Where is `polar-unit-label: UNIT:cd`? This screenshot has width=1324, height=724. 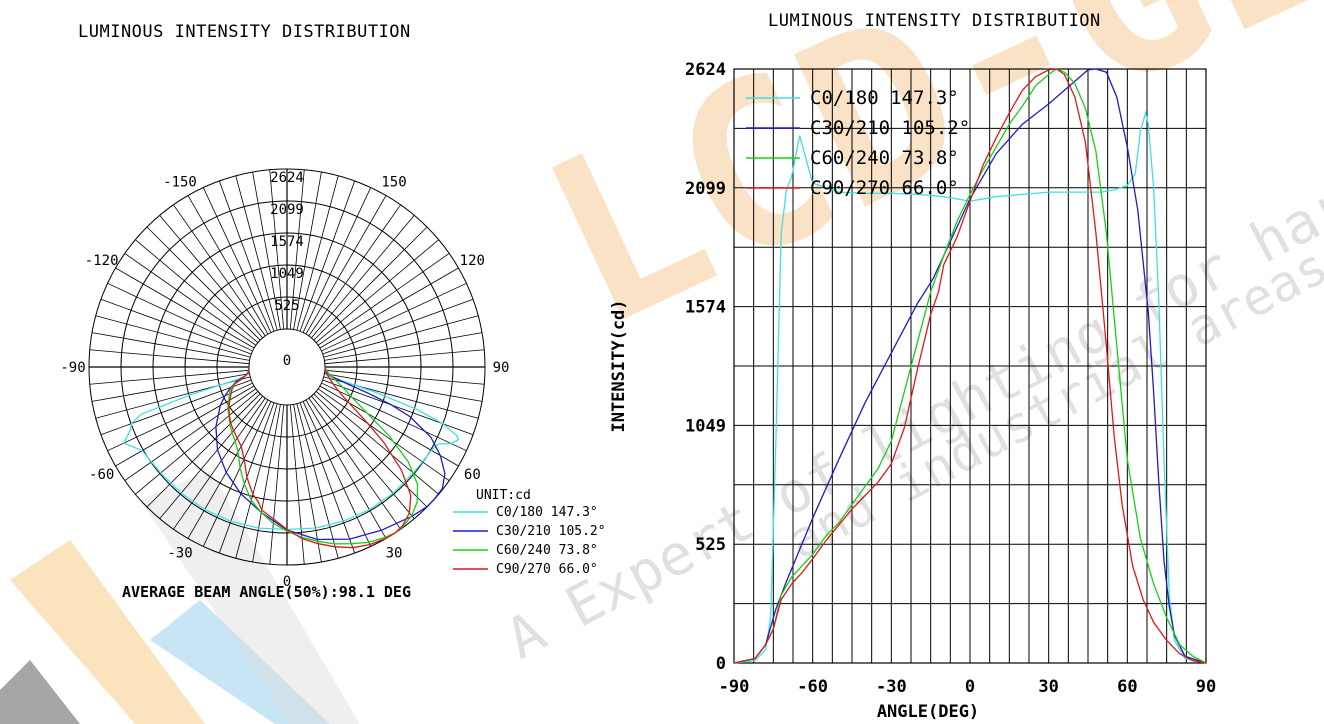 polar-unit-label: UNIT:cd is located at coordinates (503, 495).